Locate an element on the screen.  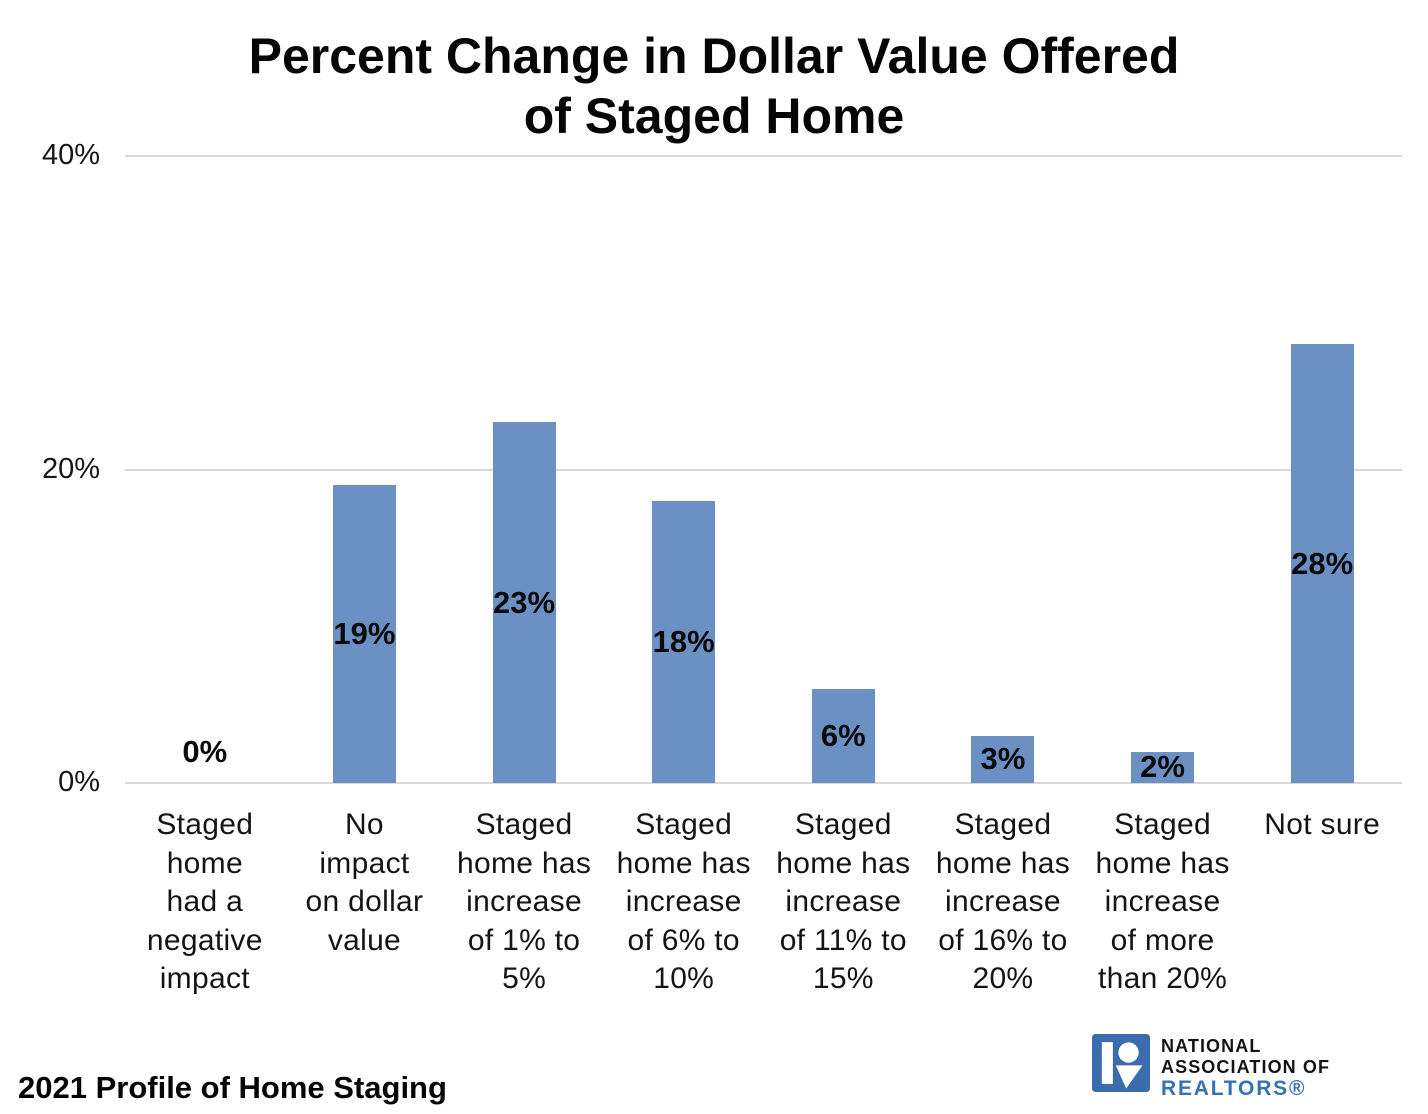
x-axis-label-line: of 1% to is located at coordinates (524, 940).